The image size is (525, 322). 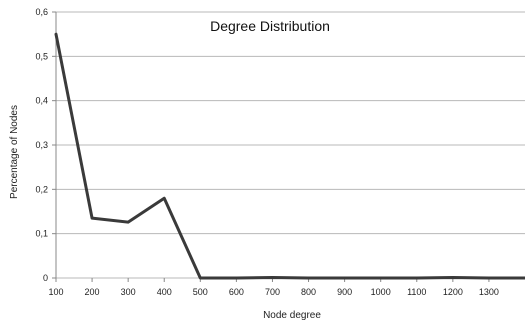 I want to click on x-tick-label: 600, so click(x=236, y=292).